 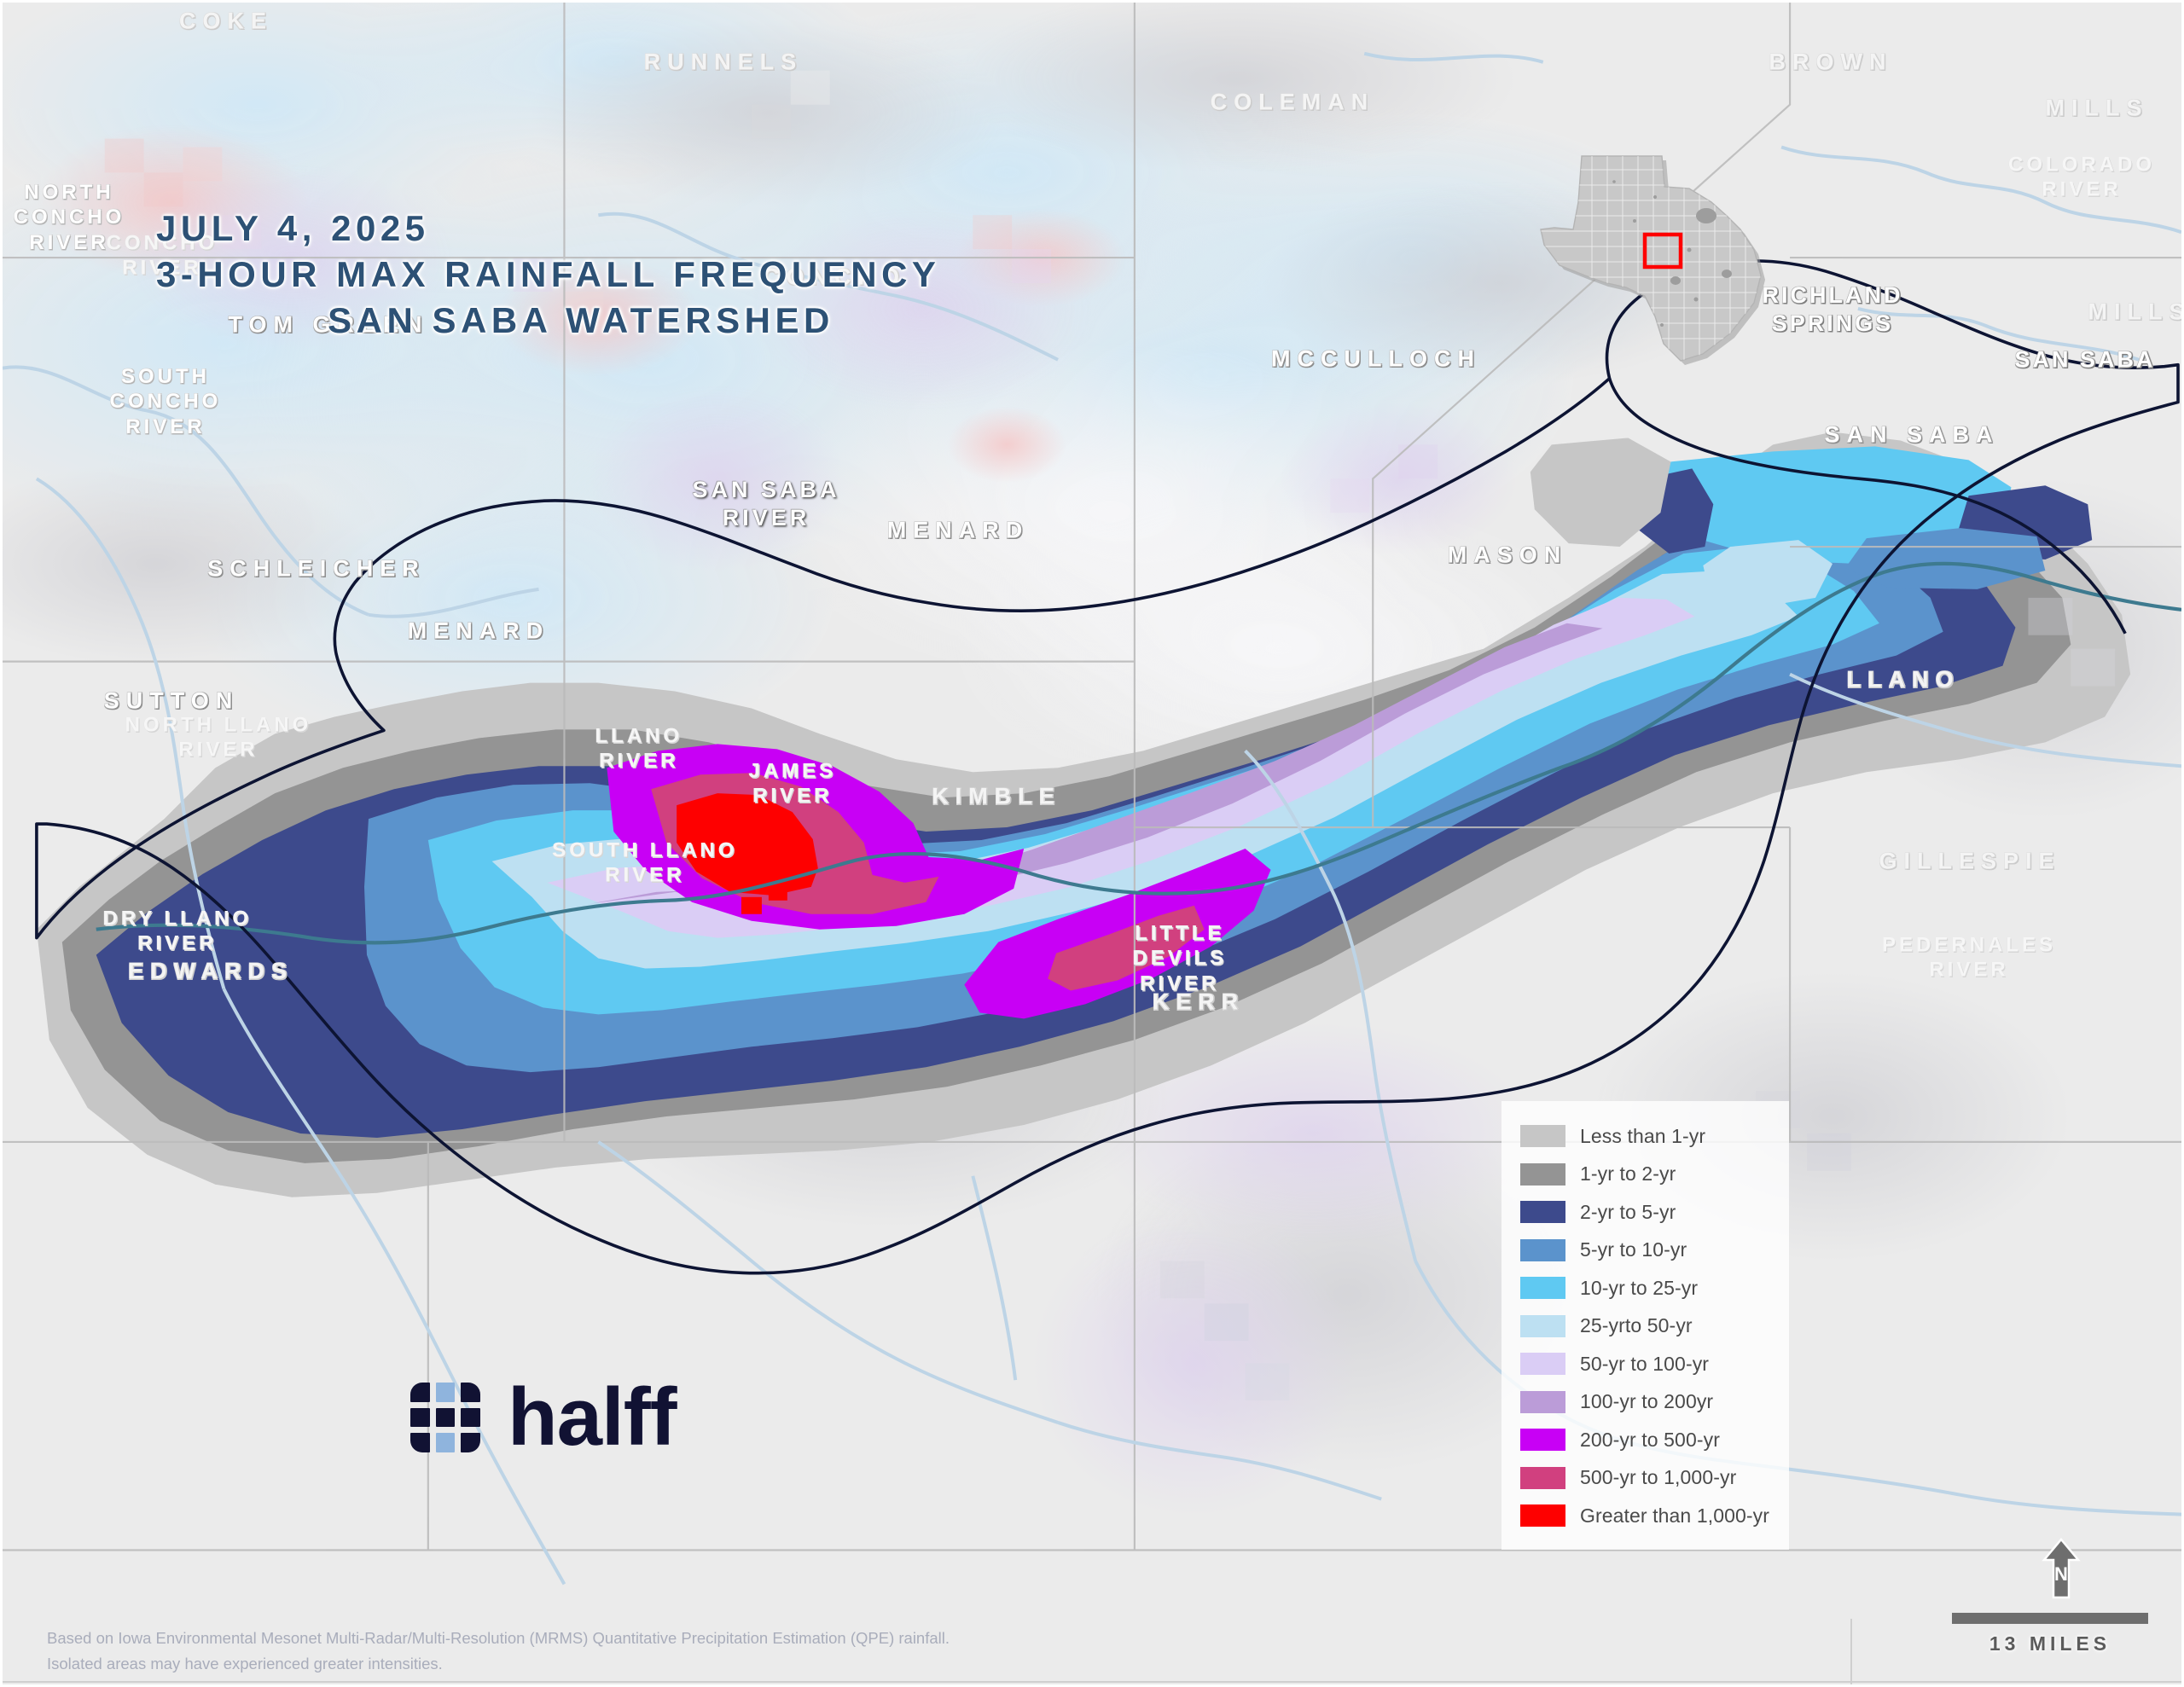 I want to click on legend-row: 2-yr to 5-yr, so click(x=1647, y=1212).